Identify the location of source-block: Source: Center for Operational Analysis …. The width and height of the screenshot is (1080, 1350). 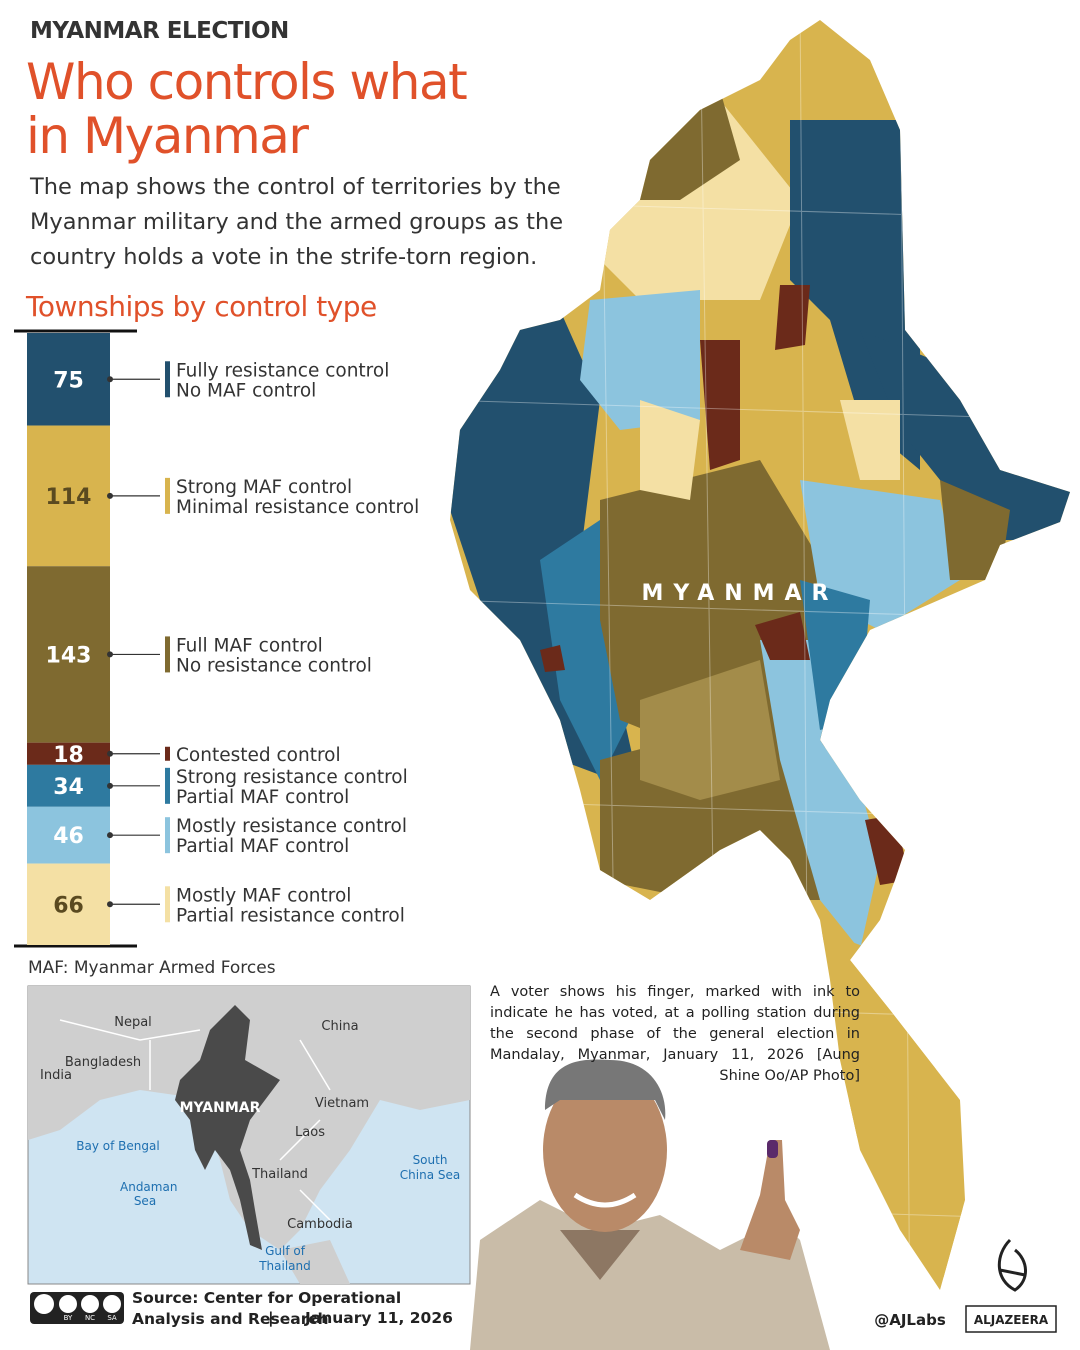
(292, 1309).